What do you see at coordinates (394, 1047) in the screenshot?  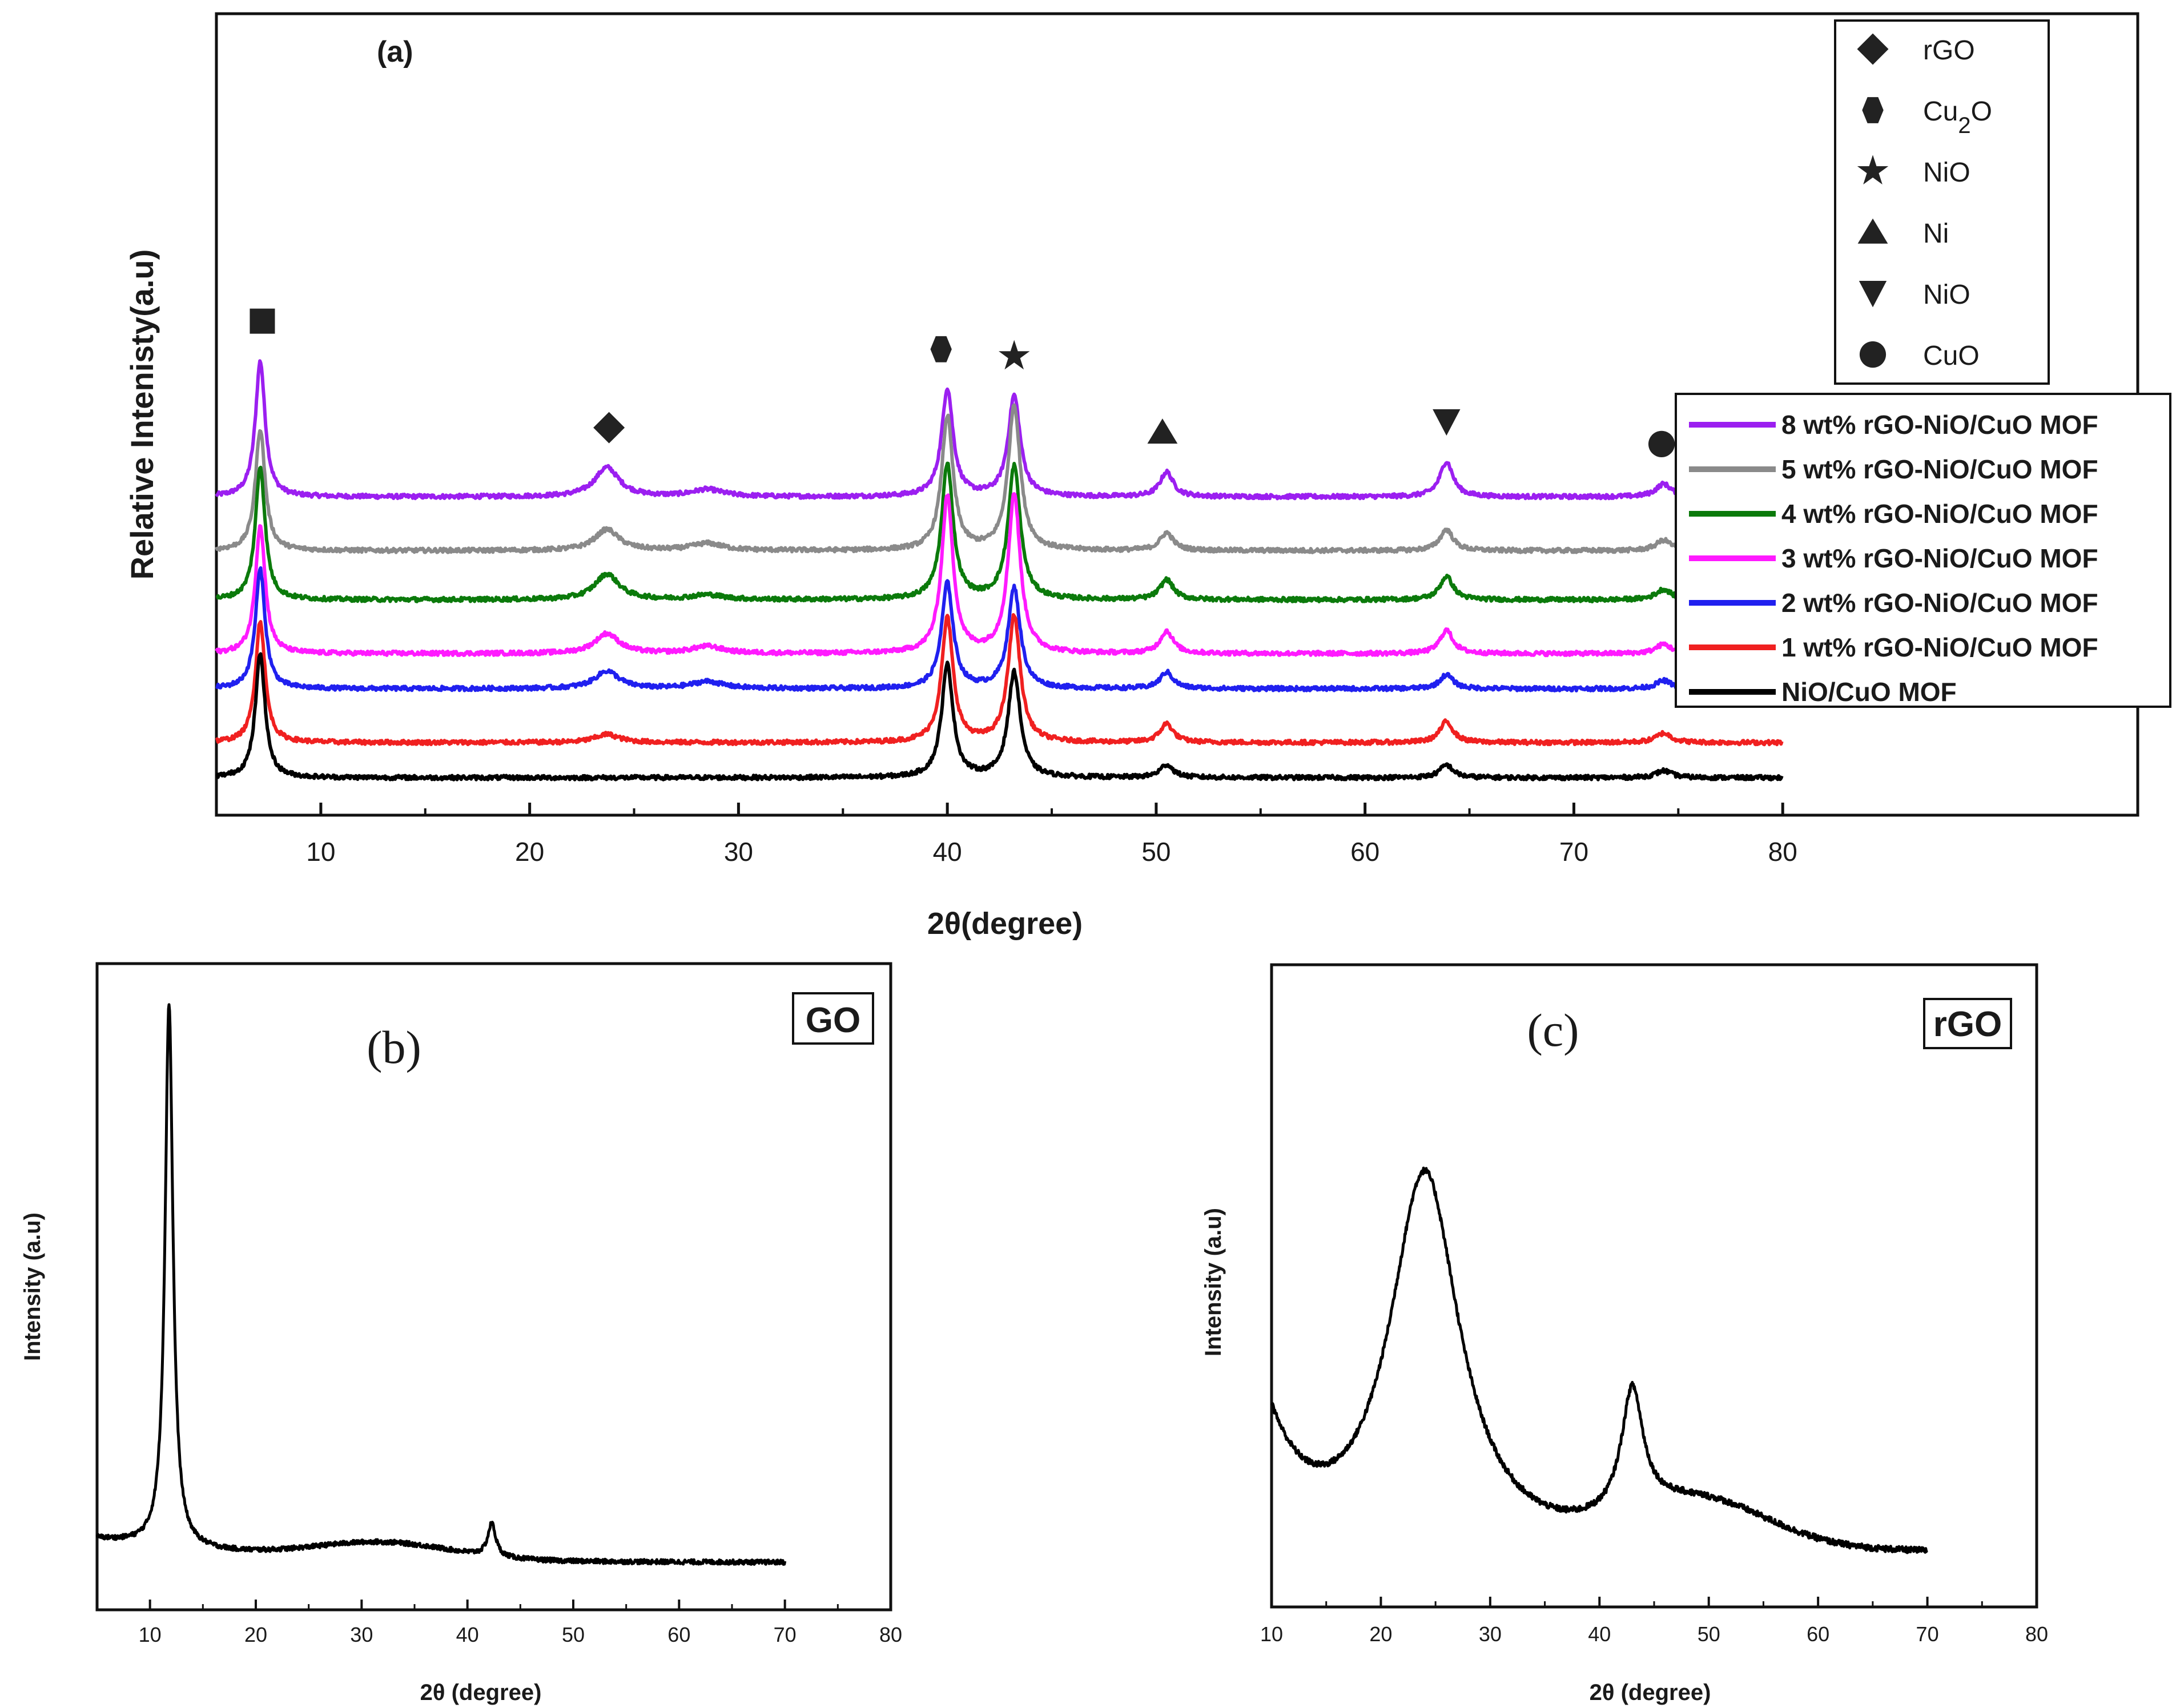 I see `panel-b-label: (b)` at bounding box center [394, 1047].